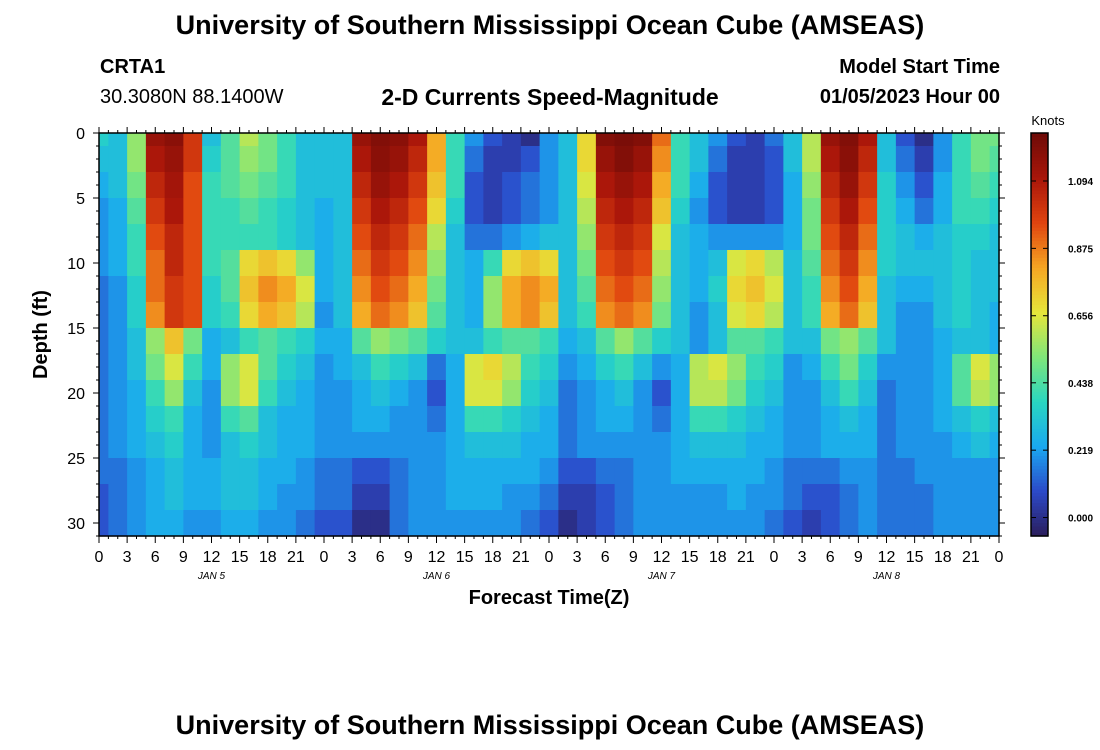 The height and width of the screenshot is (750, 1100). I want to click on colorbar-frame, so click(1039, 334).